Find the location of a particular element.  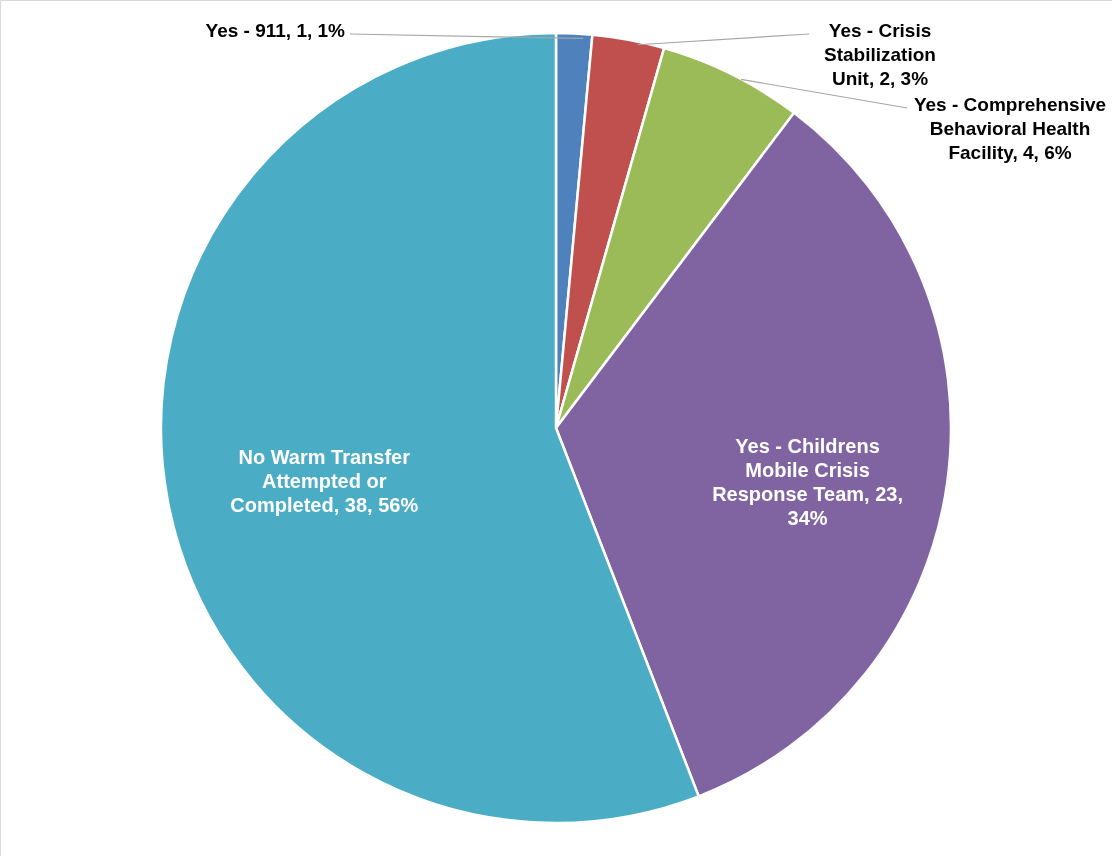

slice-label: Yes - Comprehensive Behavioral Health Facility, 4, 6% is located at coordinates (1010, 128).